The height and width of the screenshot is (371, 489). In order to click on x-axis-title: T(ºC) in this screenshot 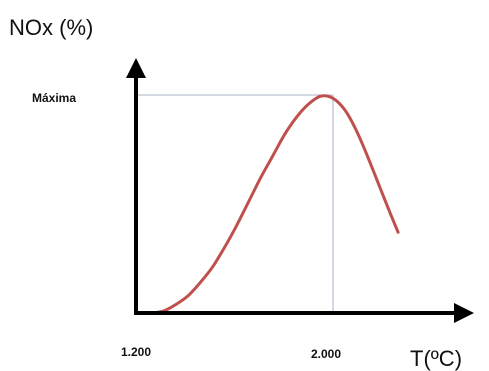, I will do `click(436, 358)`.